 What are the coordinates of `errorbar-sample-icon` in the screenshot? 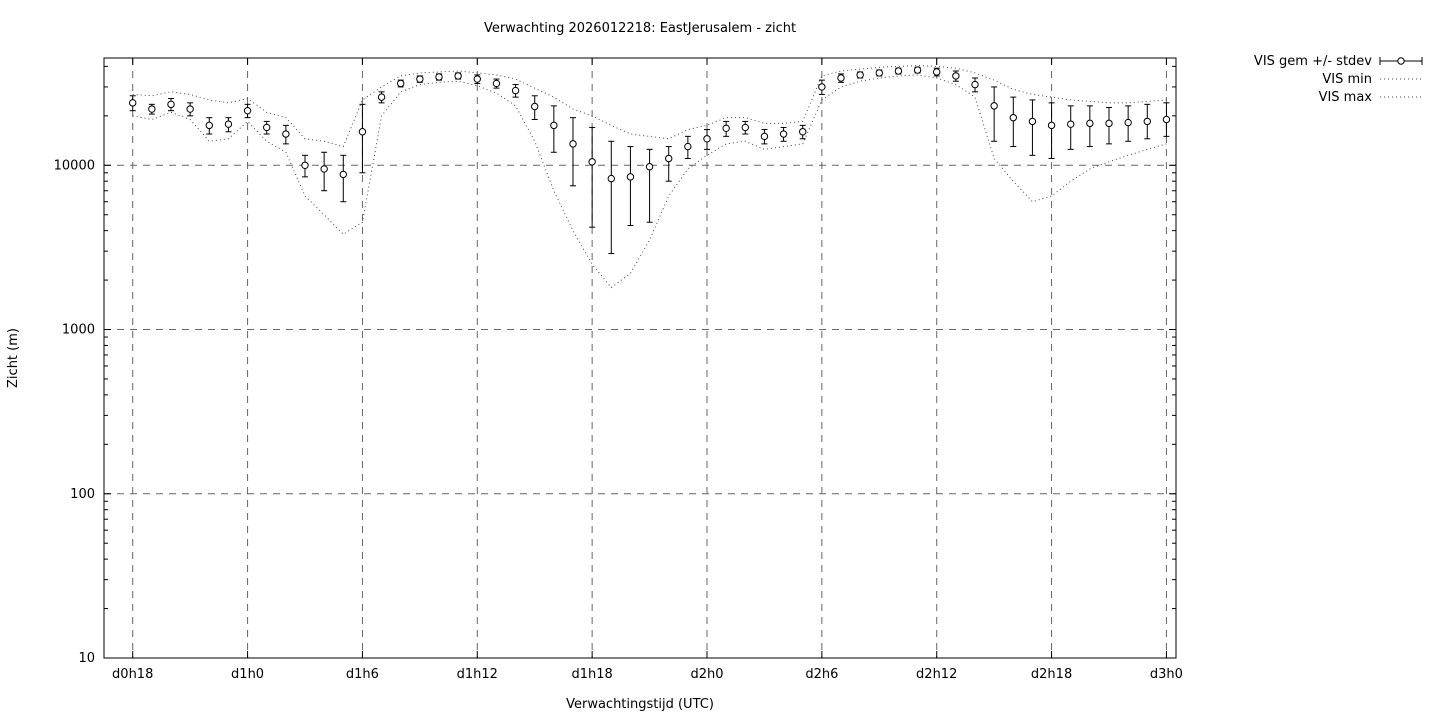 It's located at (1401, 61).